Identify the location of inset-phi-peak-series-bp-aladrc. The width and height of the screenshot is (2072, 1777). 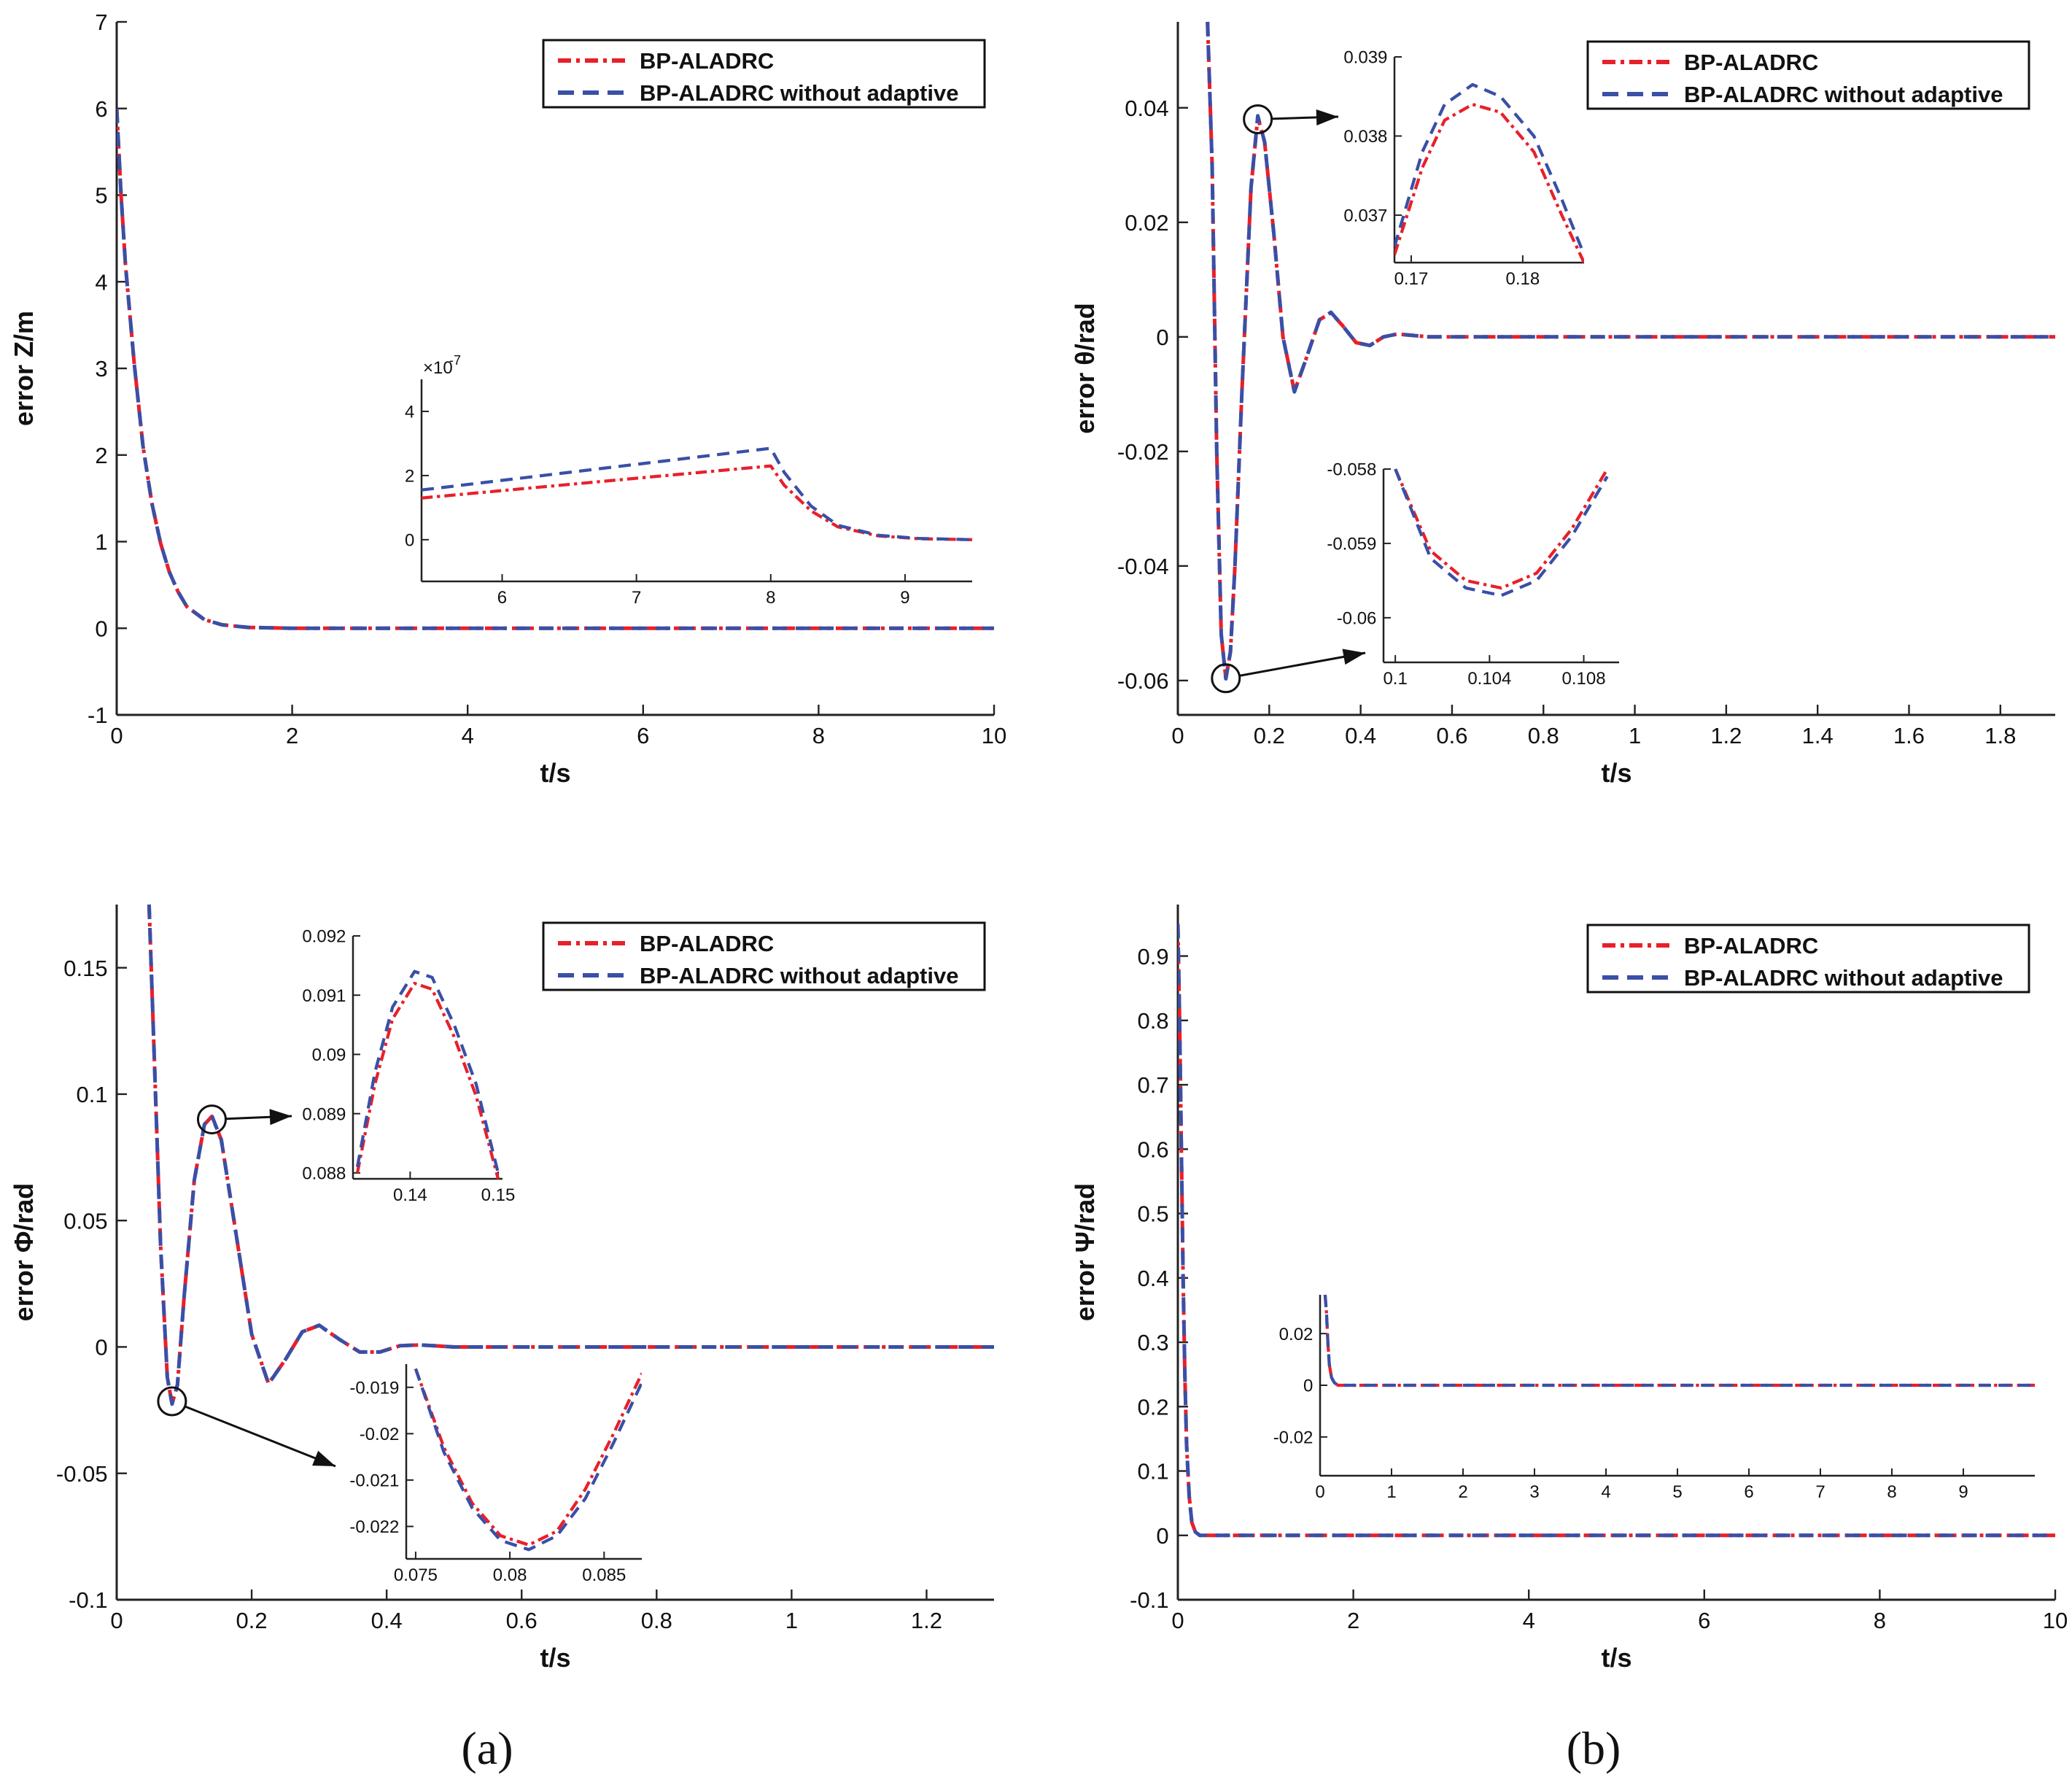
(428, 1080).